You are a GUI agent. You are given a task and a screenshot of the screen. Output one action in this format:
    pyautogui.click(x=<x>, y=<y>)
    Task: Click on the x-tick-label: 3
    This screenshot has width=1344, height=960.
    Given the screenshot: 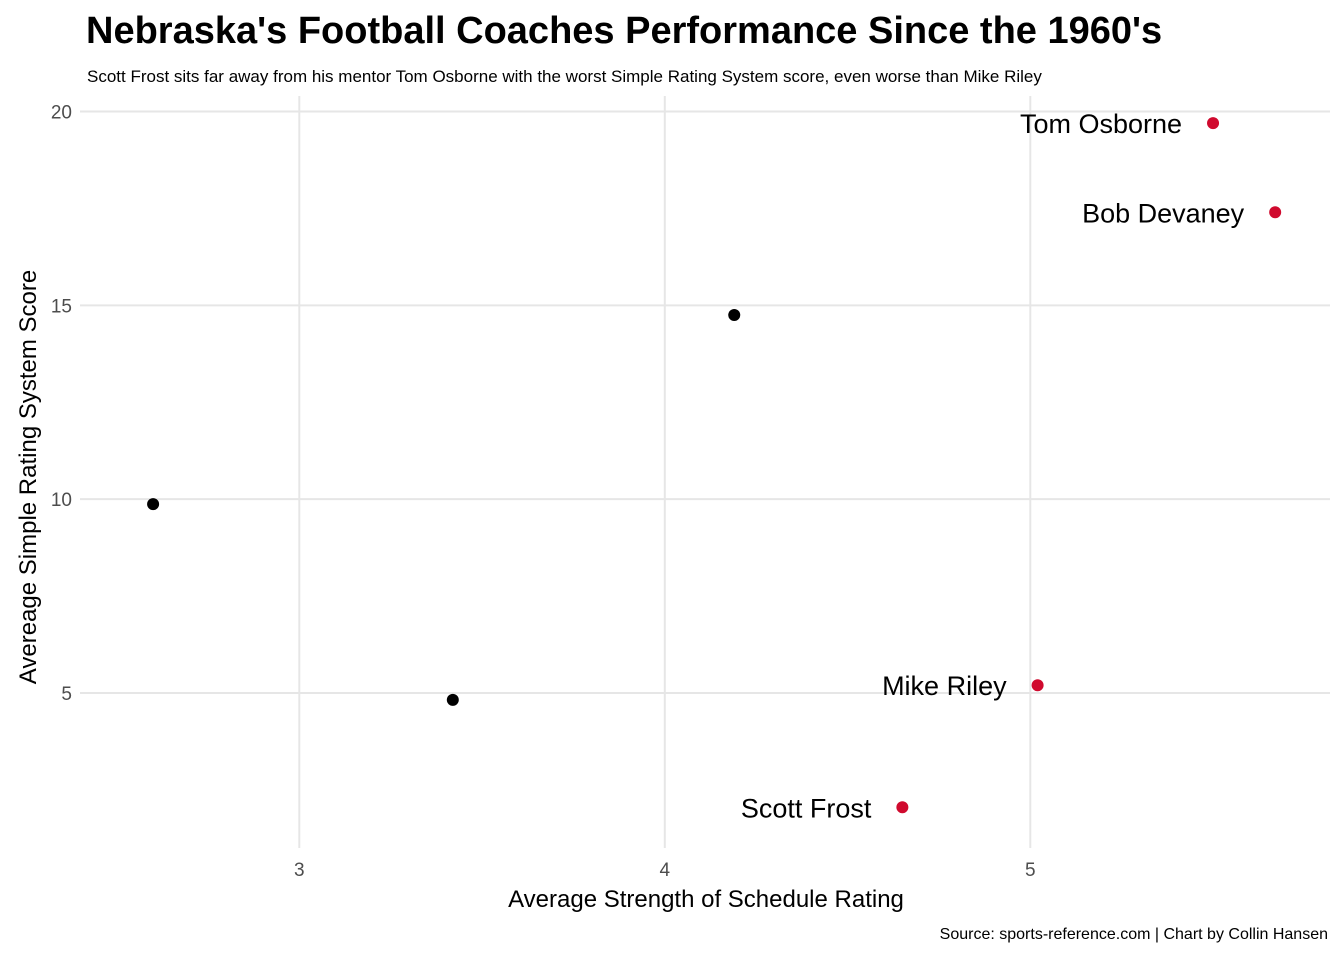 What is the action you would take?
    pyautogui.click(x=299, y=870)
    